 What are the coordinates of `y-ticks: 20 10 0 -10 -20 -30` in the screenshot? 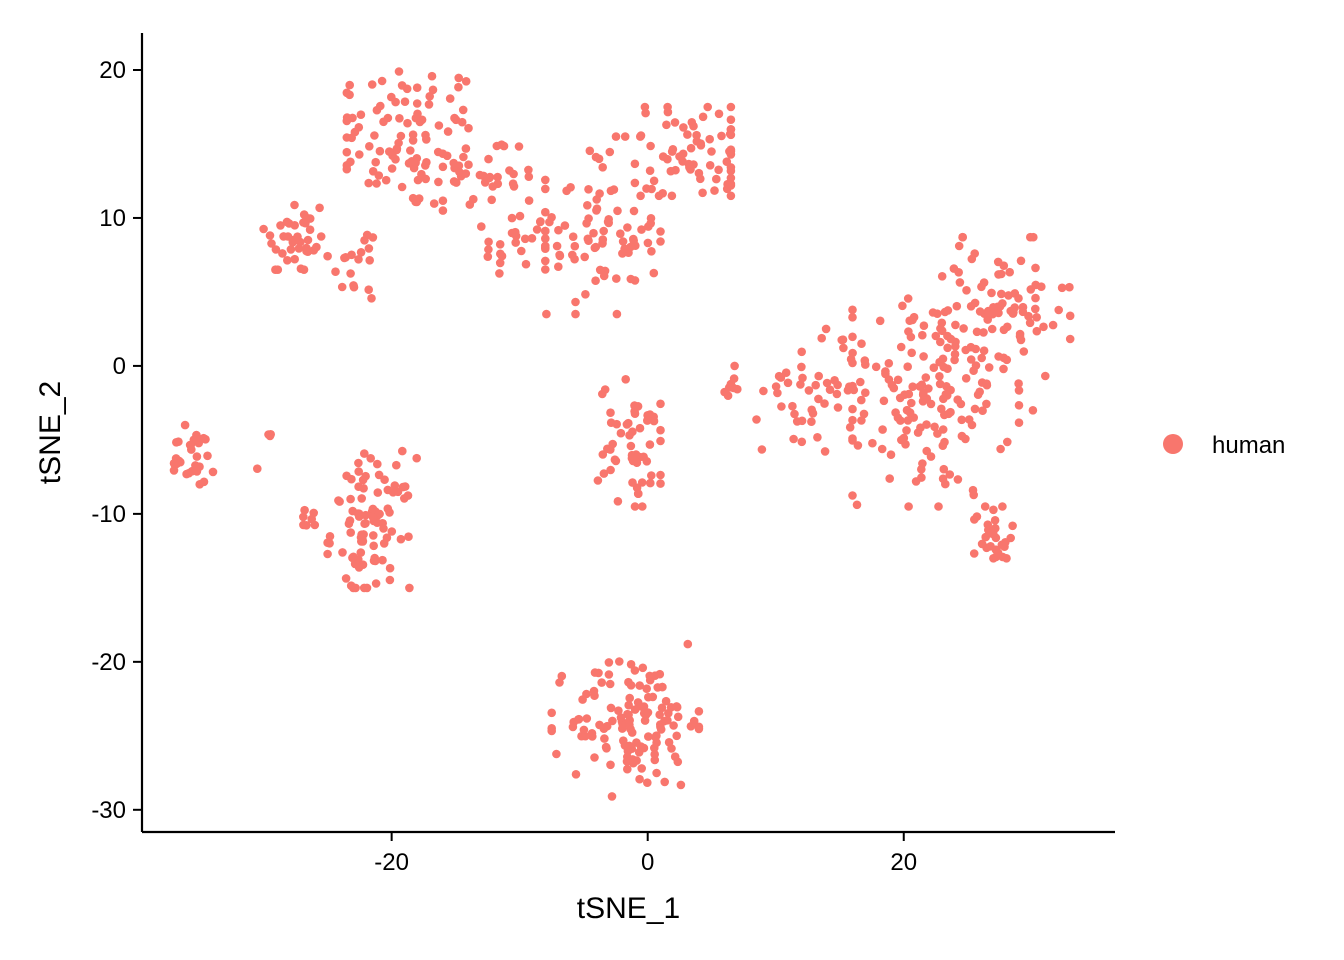 It's located at (116, 440).